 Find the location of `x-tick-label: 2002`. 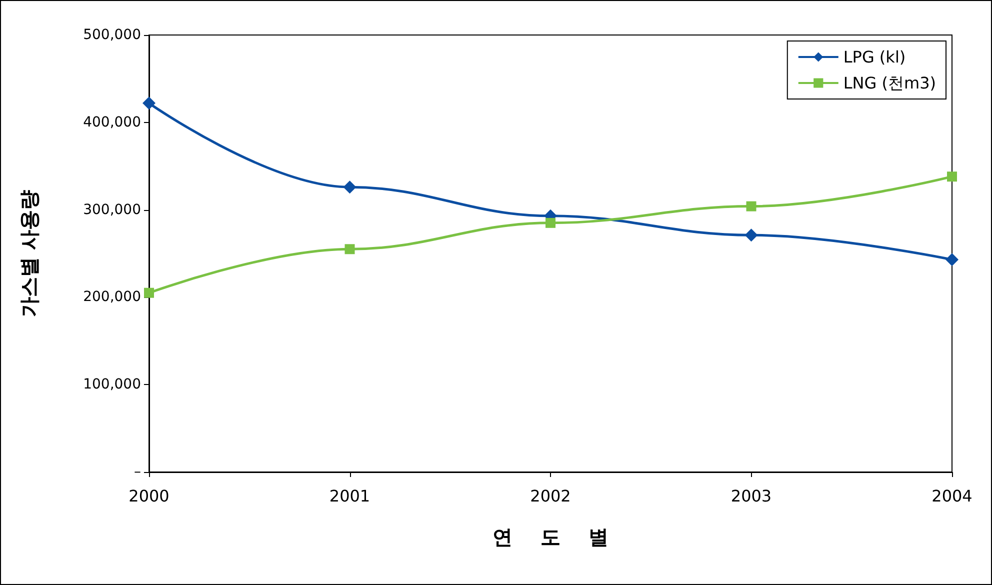

x-tick-label: 2002 is located at coordinates (550, 496).